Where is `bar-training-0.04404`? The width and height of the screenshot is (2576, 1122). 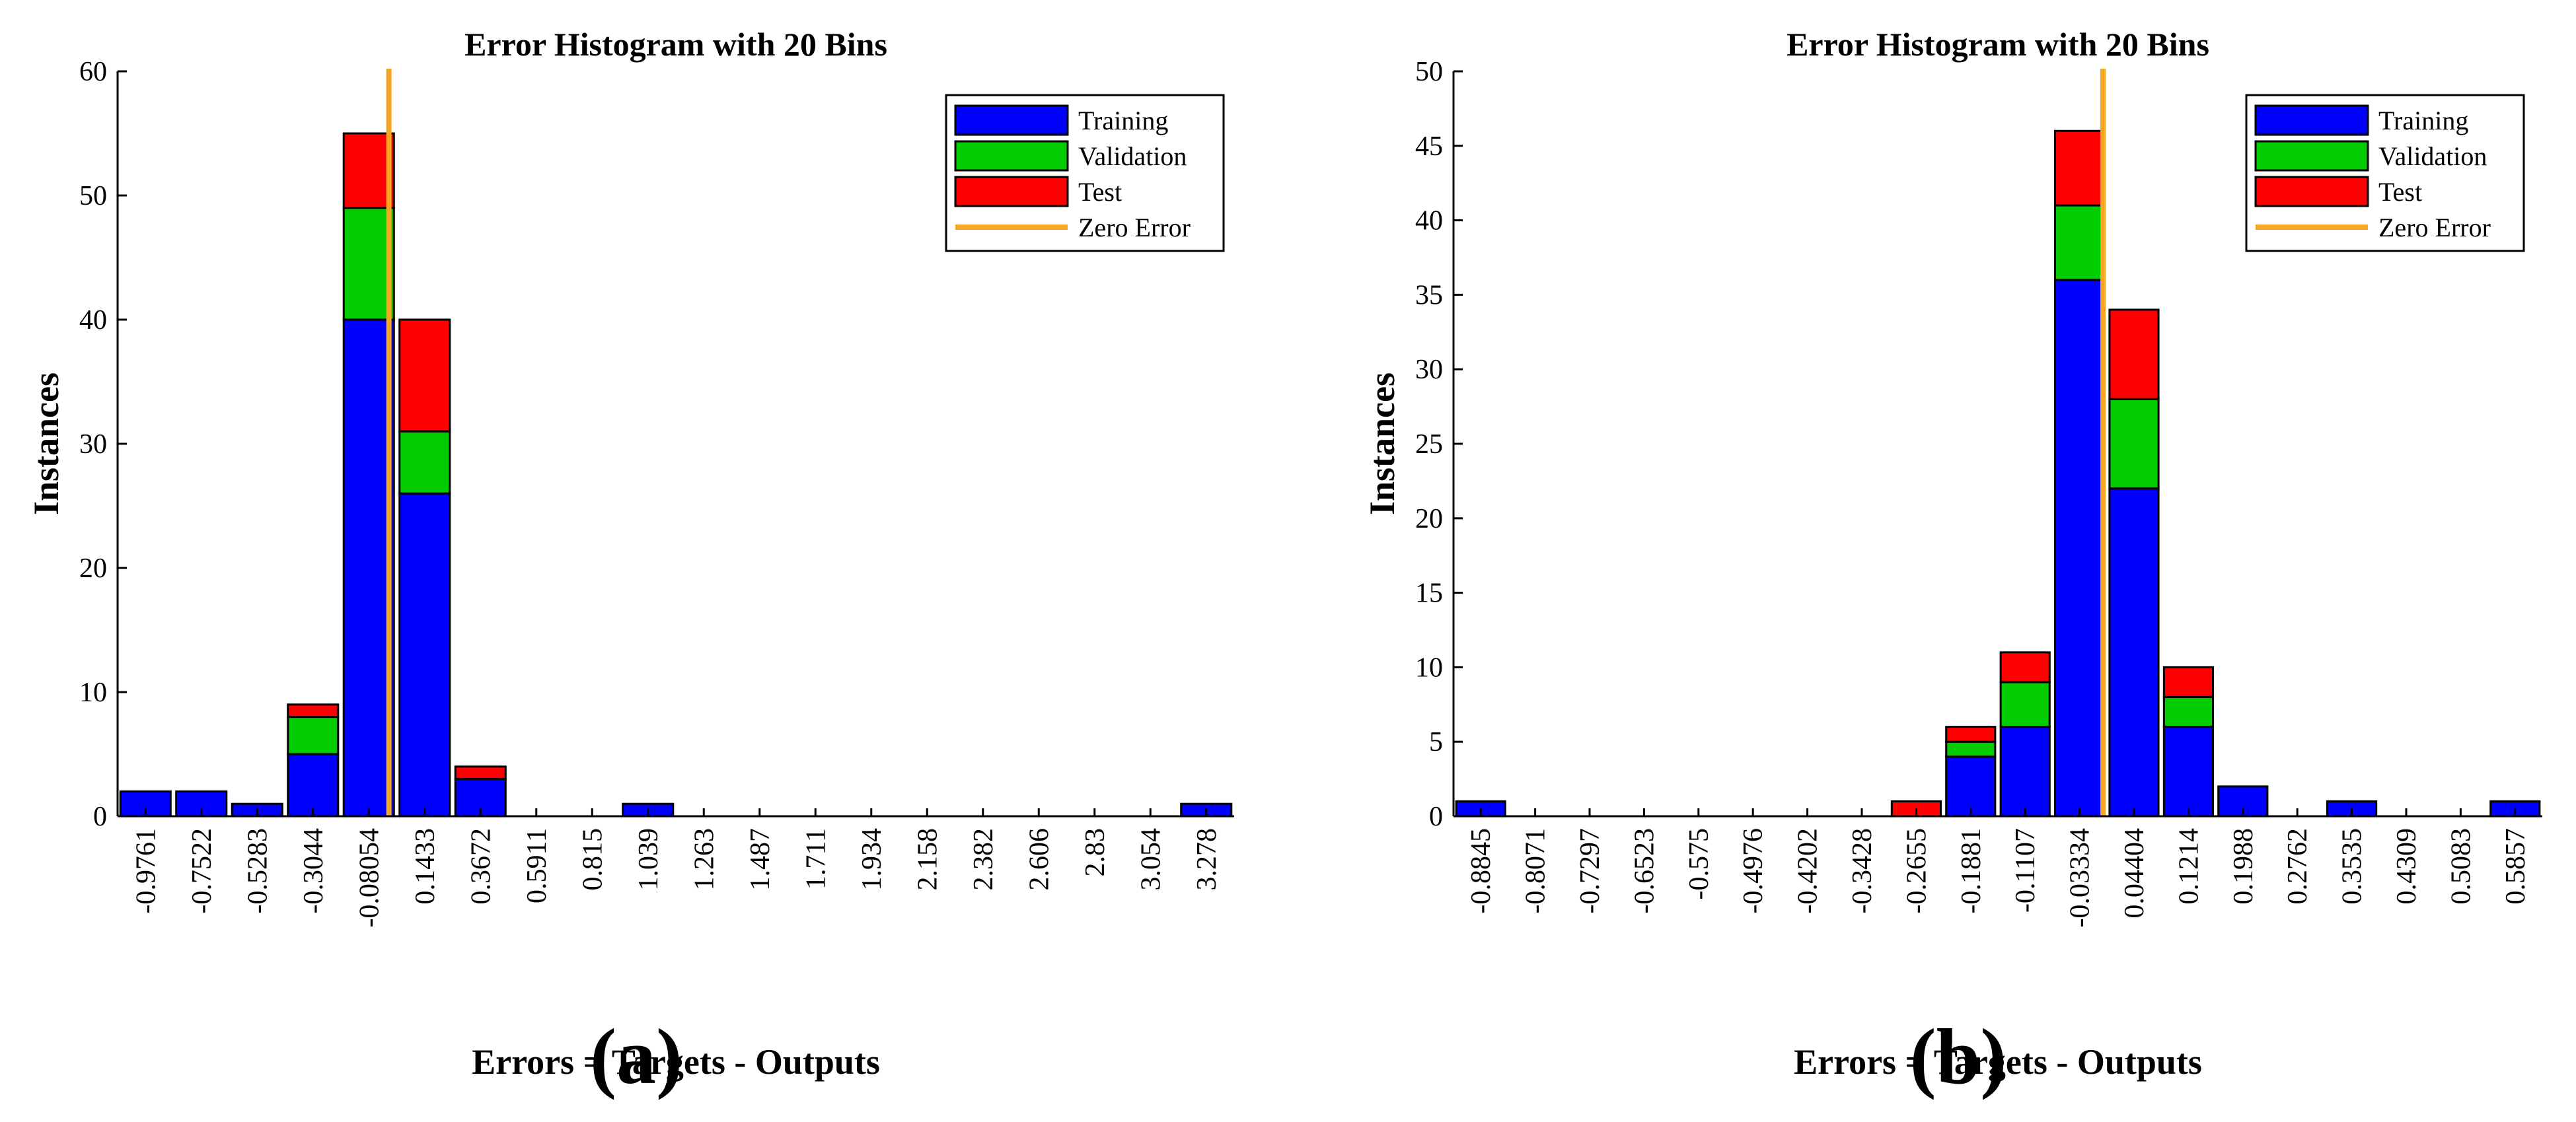 bar-training-0.04404 is located at coordinates (2134, 652).